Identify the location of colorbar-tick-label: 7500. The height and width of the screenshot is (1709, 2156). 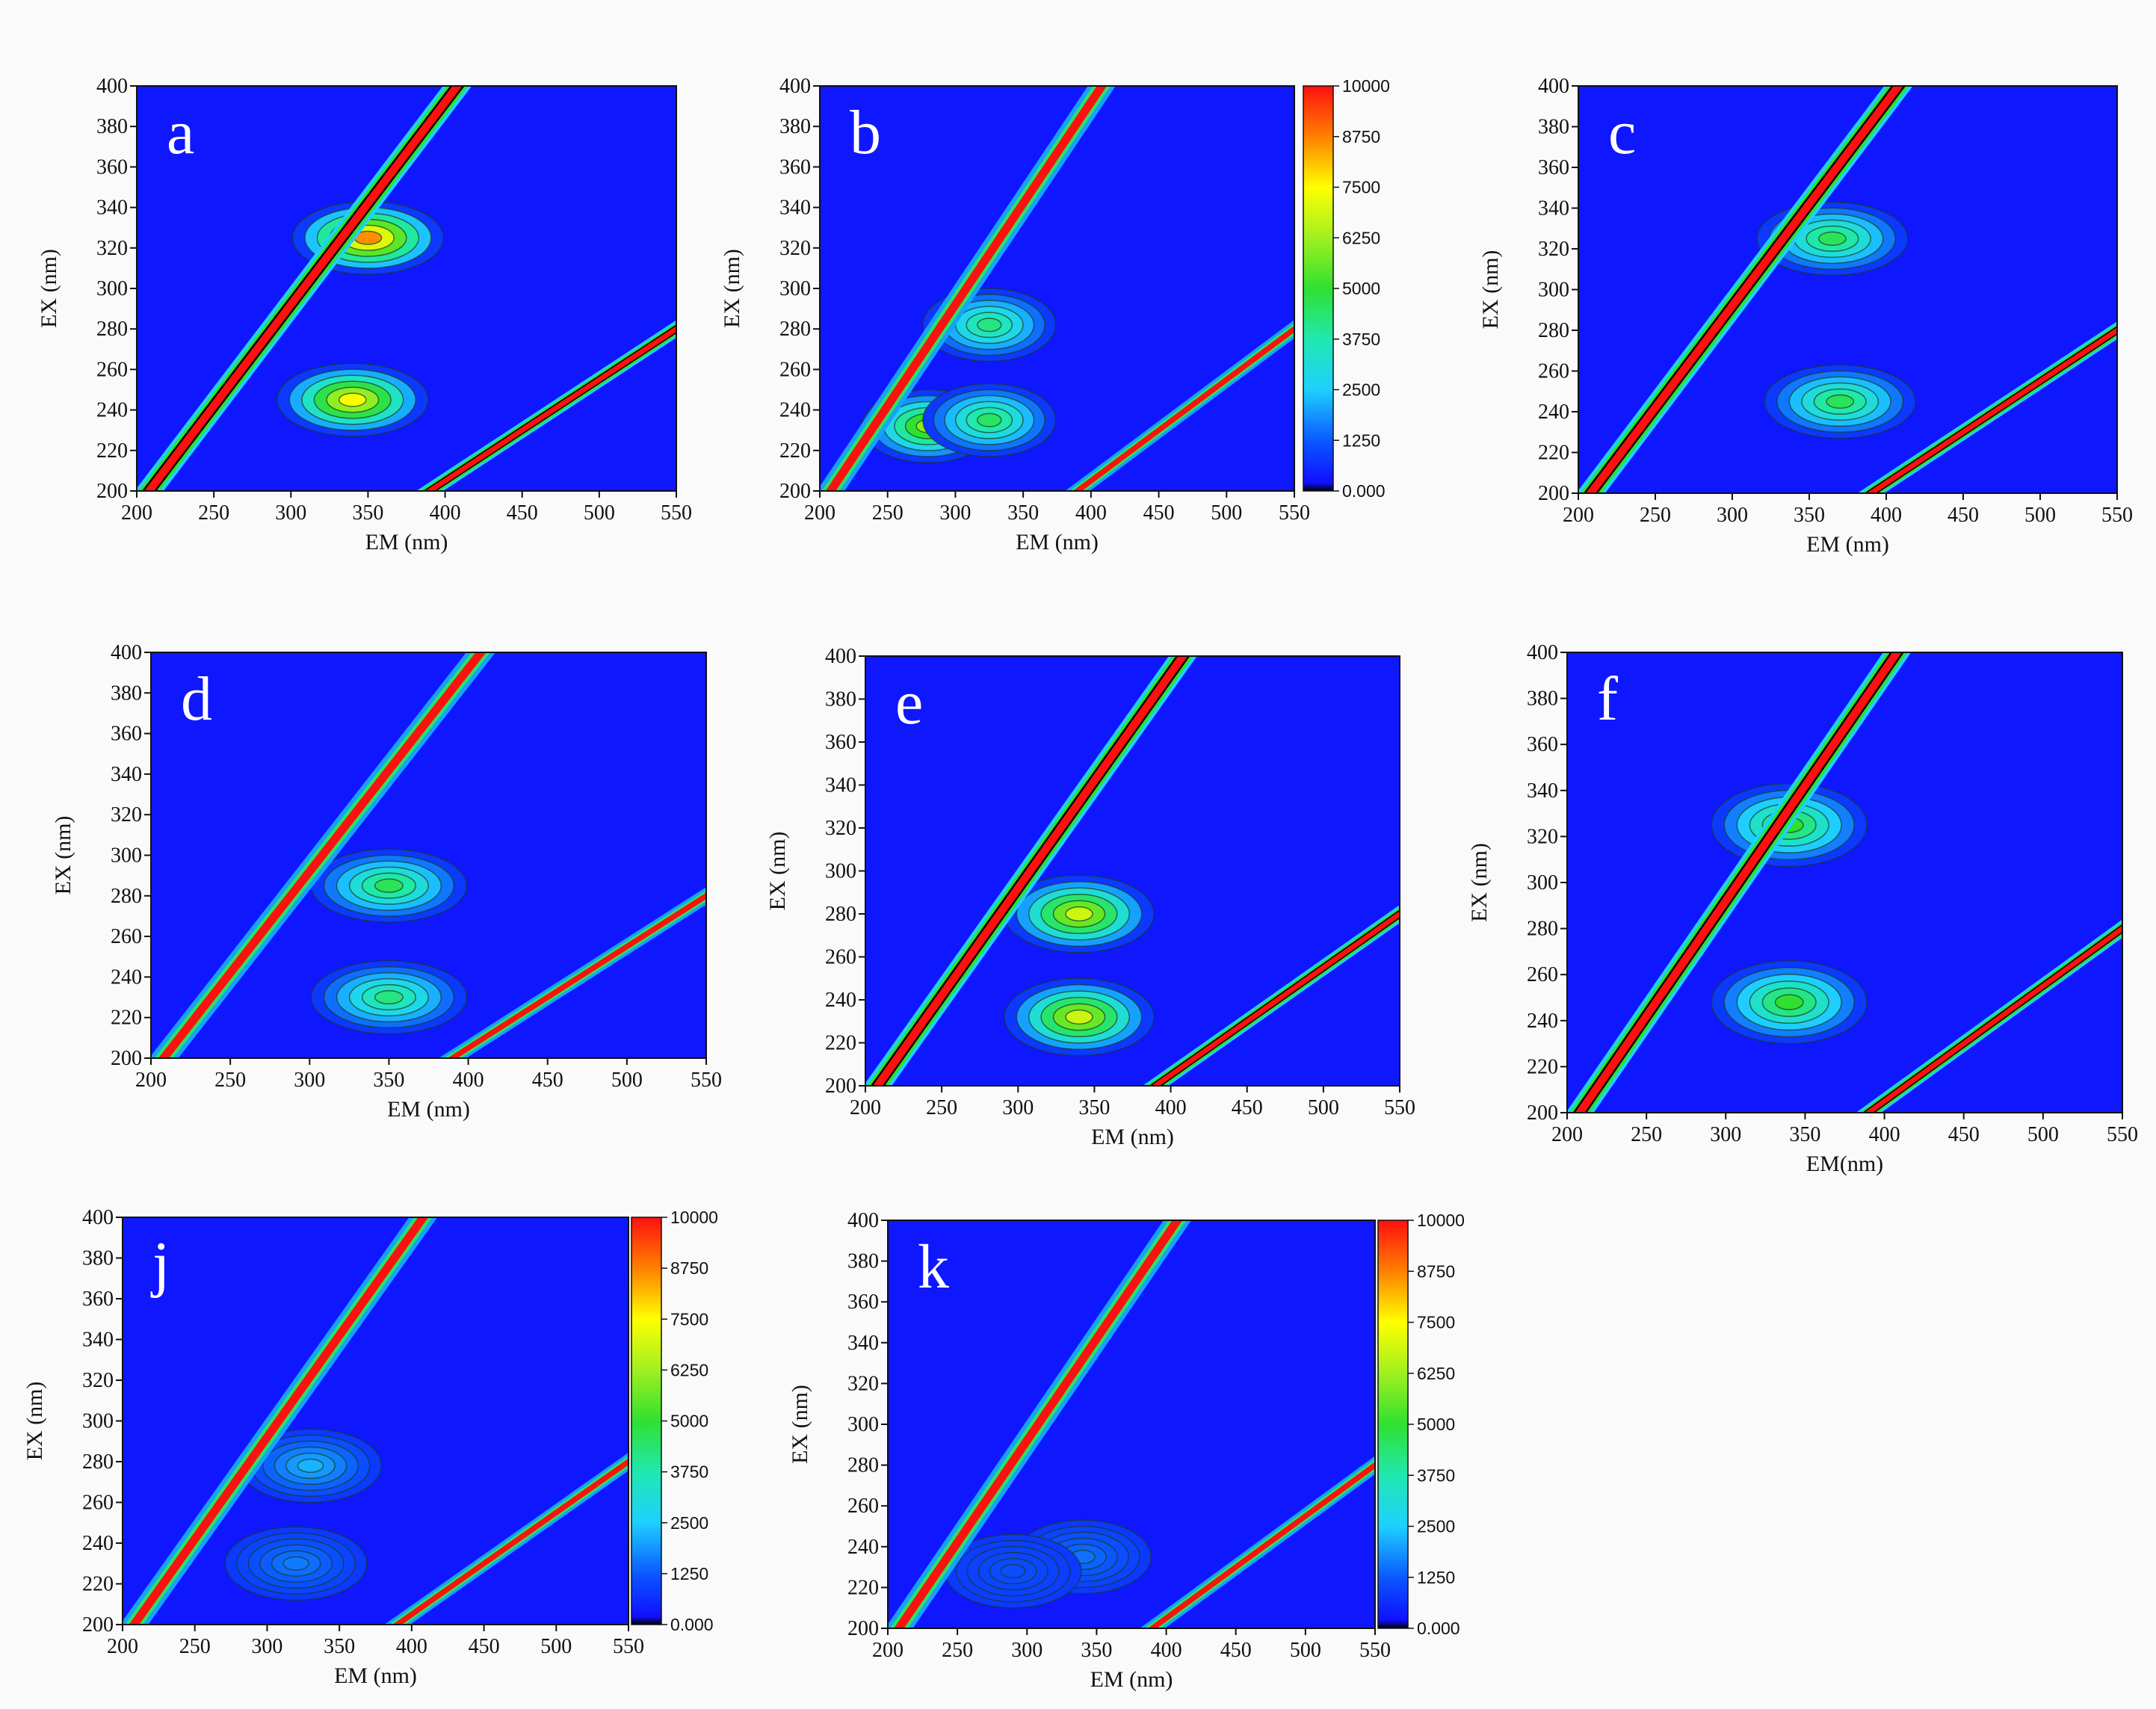
(1436, 1322).